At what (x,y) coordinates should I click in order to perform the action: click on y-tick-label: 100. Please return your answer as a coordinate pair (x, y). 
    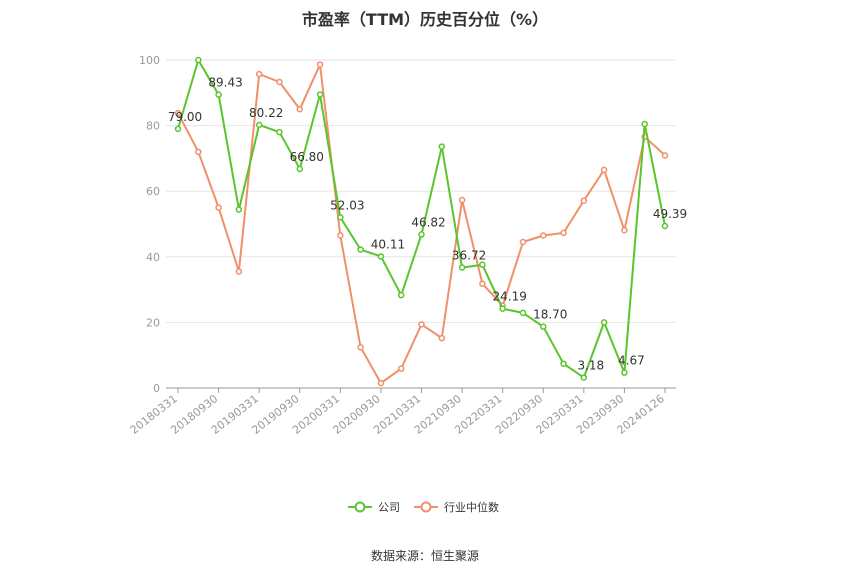
    Looking at the image, I should click on (149, 60).